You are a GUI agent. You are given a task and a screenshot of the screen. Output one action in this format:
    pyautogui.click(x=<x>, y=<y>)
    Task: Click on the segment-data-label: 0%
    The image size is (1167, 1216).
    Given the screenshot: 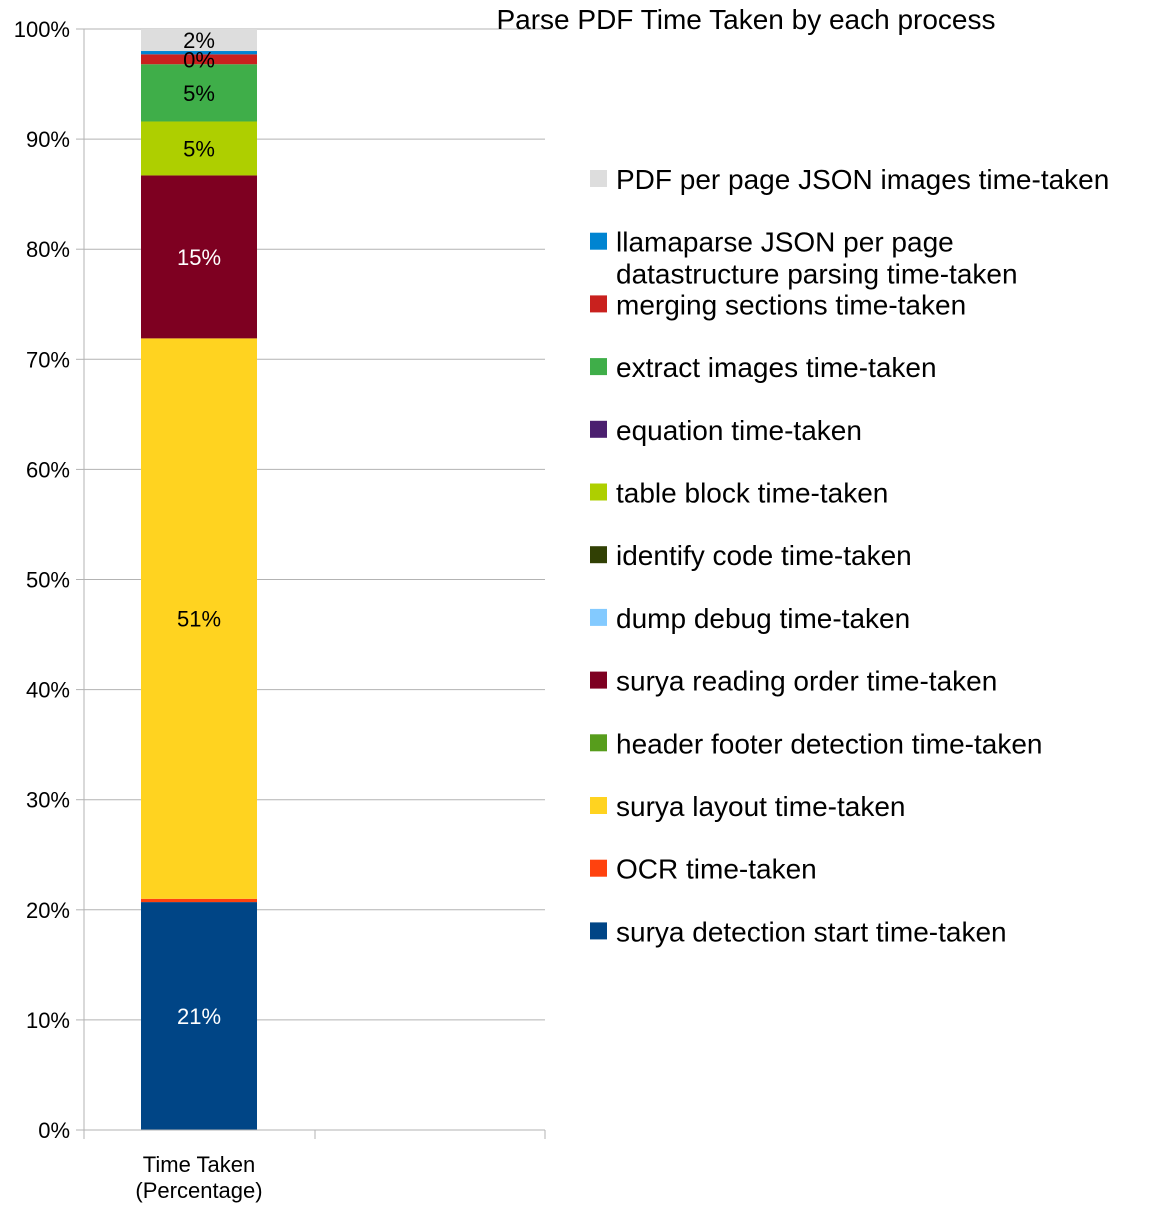 What is the action you would take?
    pyautogui.click(x=199, y=59)
    